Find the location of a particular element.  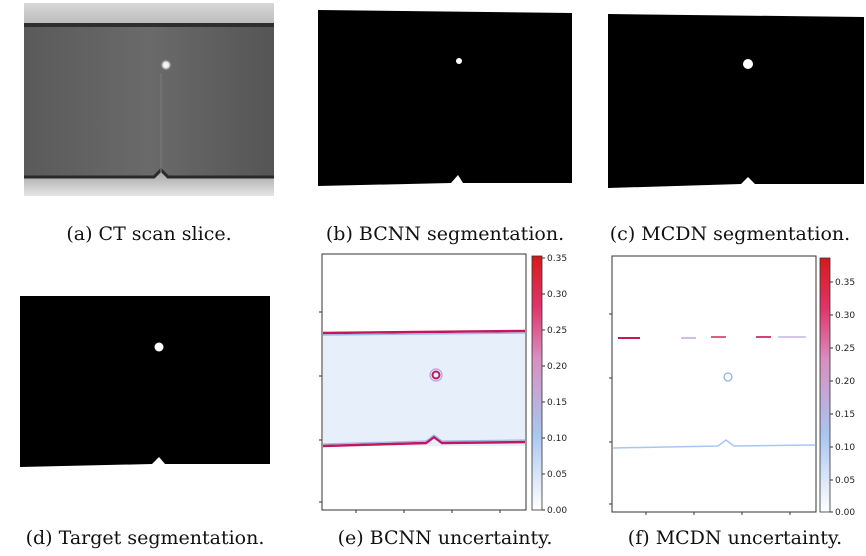

bcnn-uncertainty-plot: 0.00 0.05 0.10 0.15 0.20 0.25 0.30 0.35 is located at coordinates (443, 384).